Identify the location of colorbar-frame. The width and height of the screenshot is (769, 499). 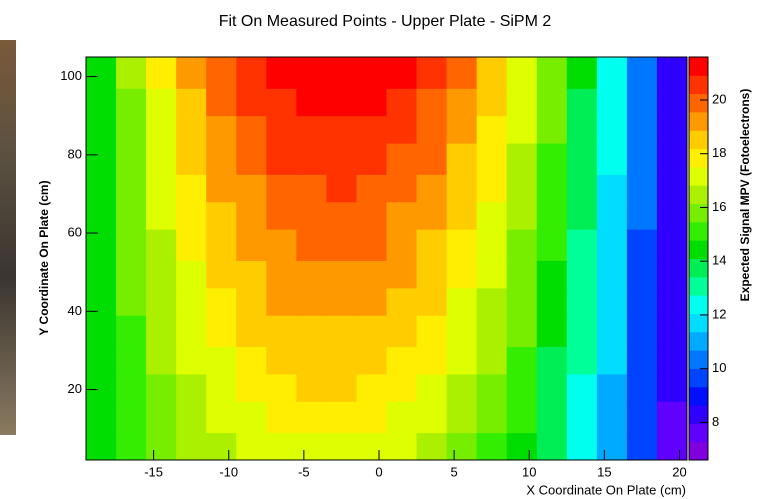
(698, 258).